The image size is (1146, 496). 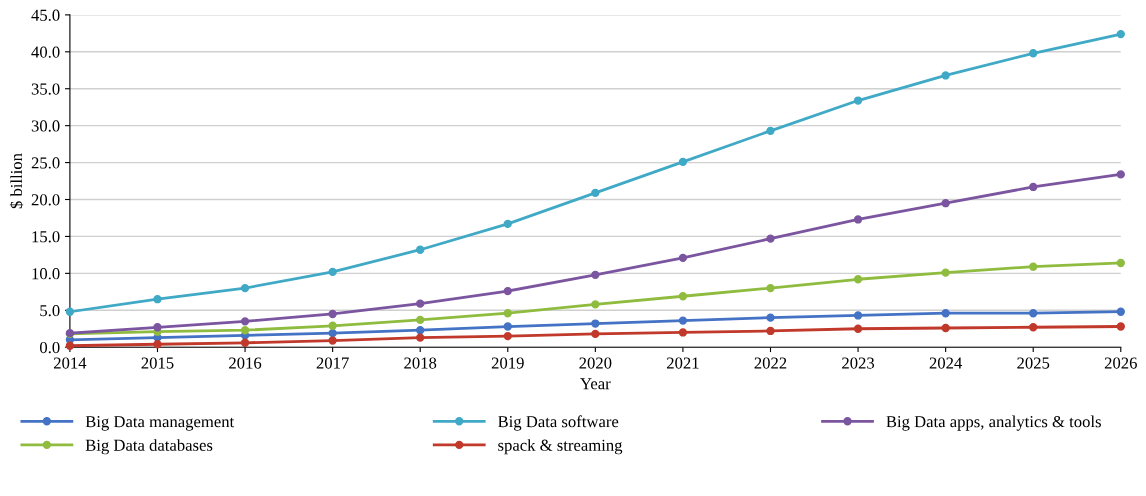 What do you see at coordinates (946, 363) in the screenshot?
I see `x-tick-label: 2024` at bounding box center [946, 363].